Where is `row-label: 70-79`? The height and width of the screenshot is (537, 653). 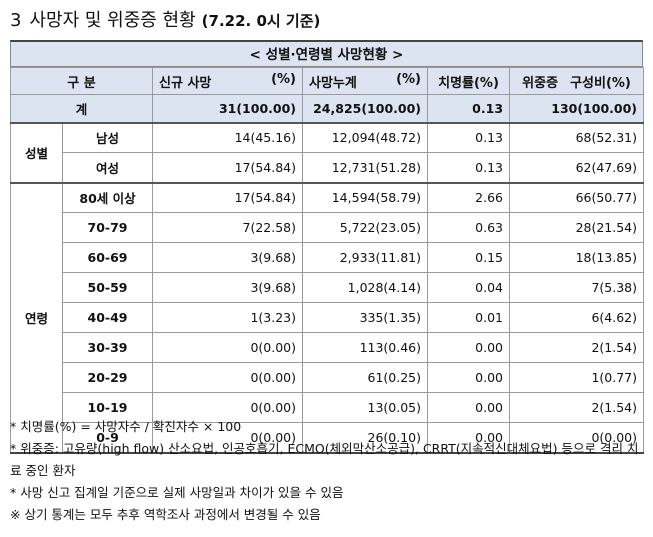 row-label: 70-79 is located at coordinates (107, 227).